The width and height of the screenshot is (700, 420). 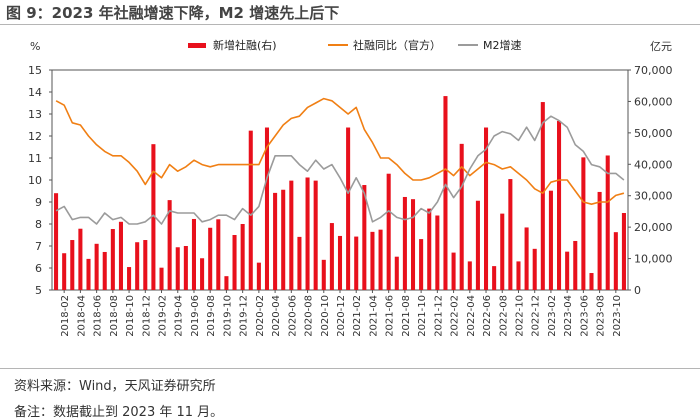 What do you see at coordinates (390, 316) in the screenshot?
I see `x-axis-tick-label: 2021-06` at bounding box center [390, 316].